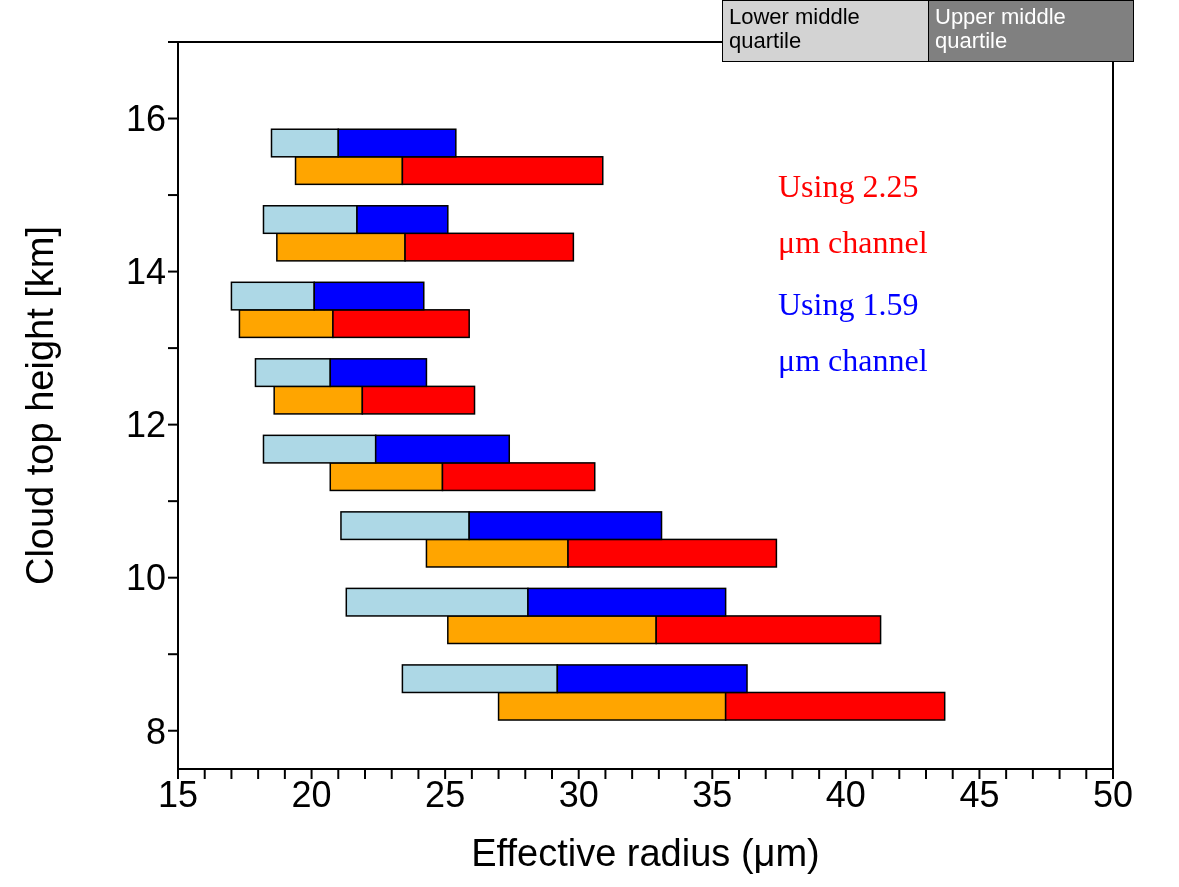  What do you see at coordinates (145, 119) in the screenshot?
I see `y-tick-label: 16` at bounding box center [145, 119].